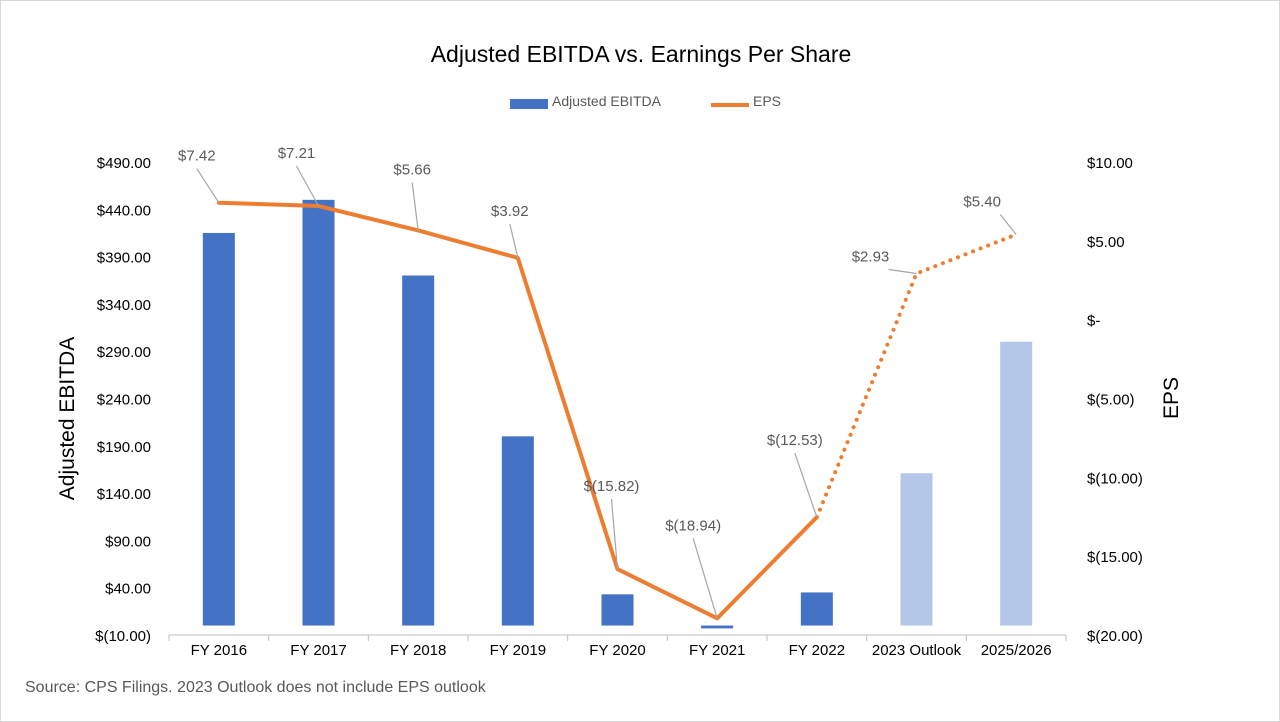  I want to click on y-tick-label: $90.00, so click(128, 541).